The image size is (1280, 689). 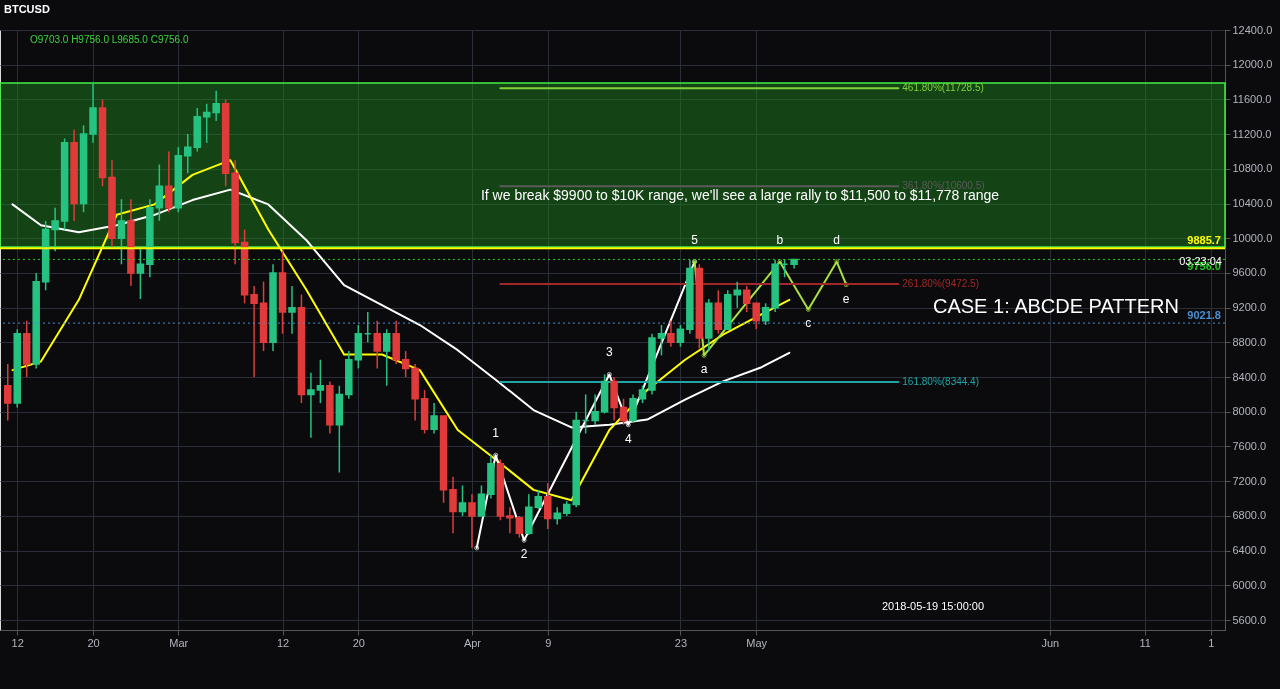 What do you see at coordinates (1249, 307) in the screenshot?
I see `y-tick-label: 9200.0` at bounding box center [1249, 307].